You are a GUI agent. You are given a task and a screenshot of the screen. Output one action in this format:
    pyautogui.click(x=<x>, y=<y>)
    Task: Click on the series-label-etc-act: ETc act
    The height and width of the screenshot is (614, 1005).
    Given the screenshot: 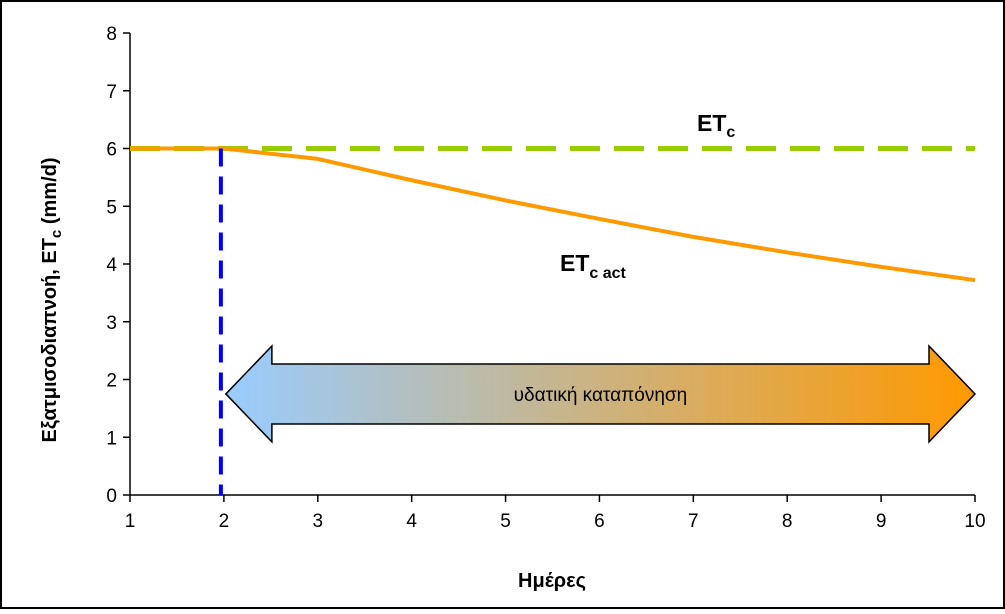 What is the action you would take?
    pyautogui.click(x=593, y=266)
    